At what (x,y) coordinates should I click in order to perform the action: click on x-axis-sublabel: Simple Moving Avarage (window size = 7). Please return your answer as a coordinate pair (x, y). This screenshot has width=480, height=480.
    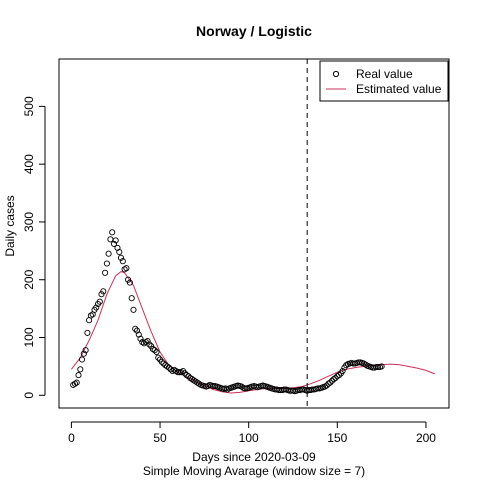
    Looking at the image, I should click on (254, 471).